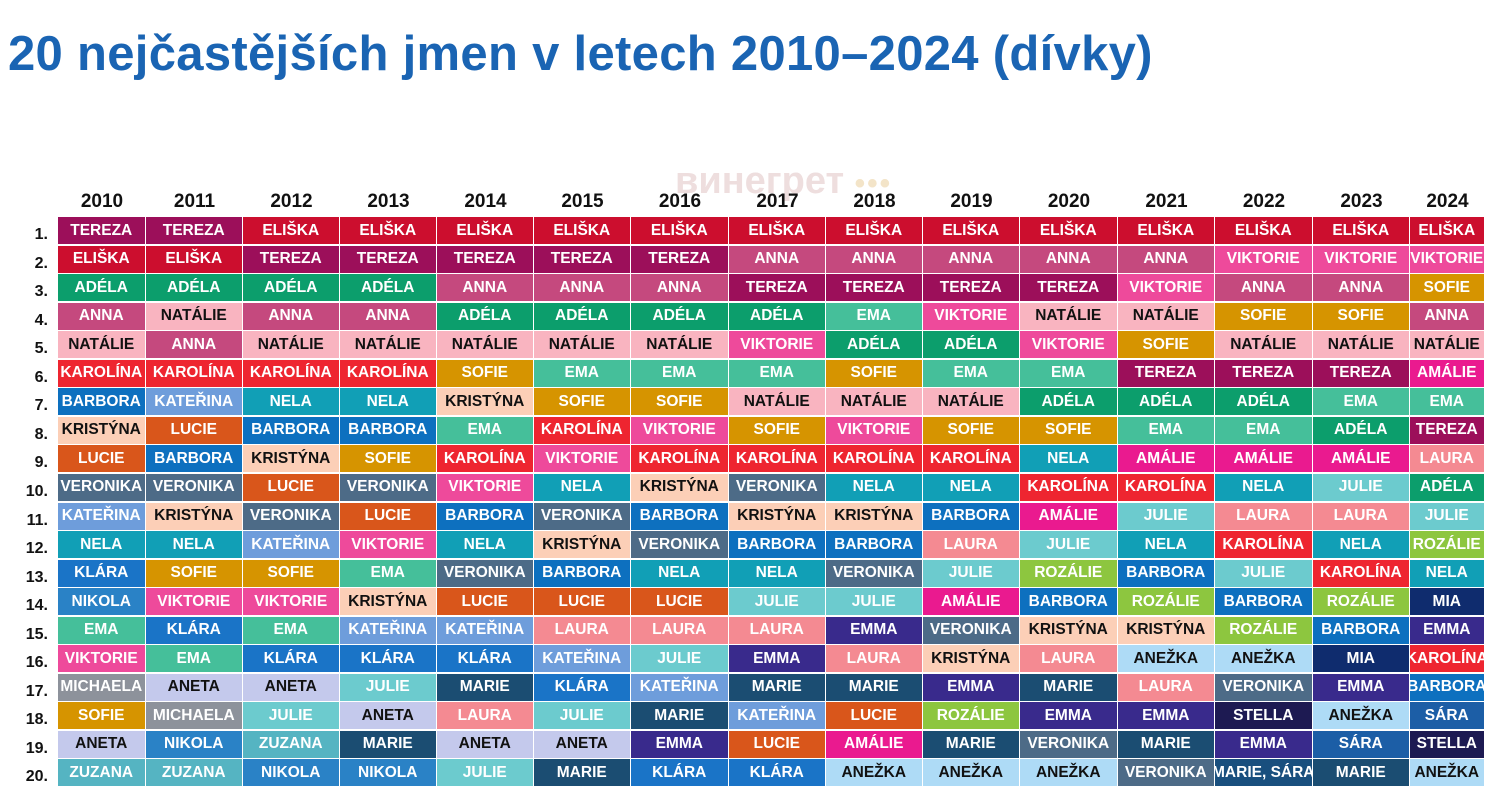  Describe the element at coordinates (41, 349) in the screenshot. I see `rank-label: 5.` at that location.